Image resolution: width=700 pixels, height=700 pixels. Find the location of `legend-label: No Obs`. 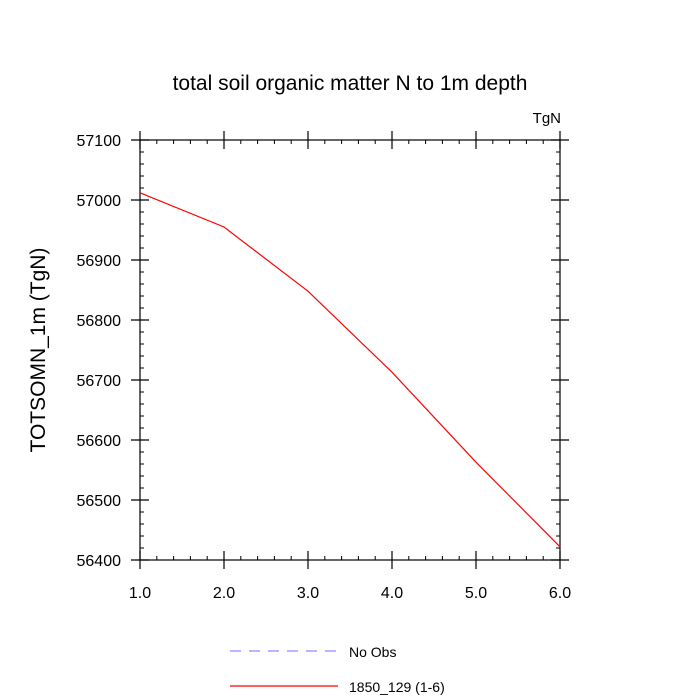

legend-label: No Obs is located at coordinates (372, 652).